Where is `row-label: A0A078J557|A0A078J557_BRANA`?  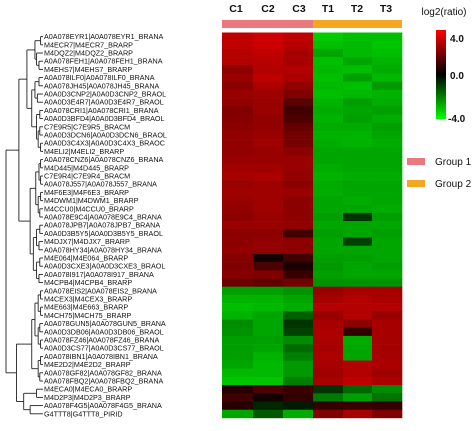
row-label: A0A078J557|A0A078J557_BRANA is located at coordinates (100, 184).